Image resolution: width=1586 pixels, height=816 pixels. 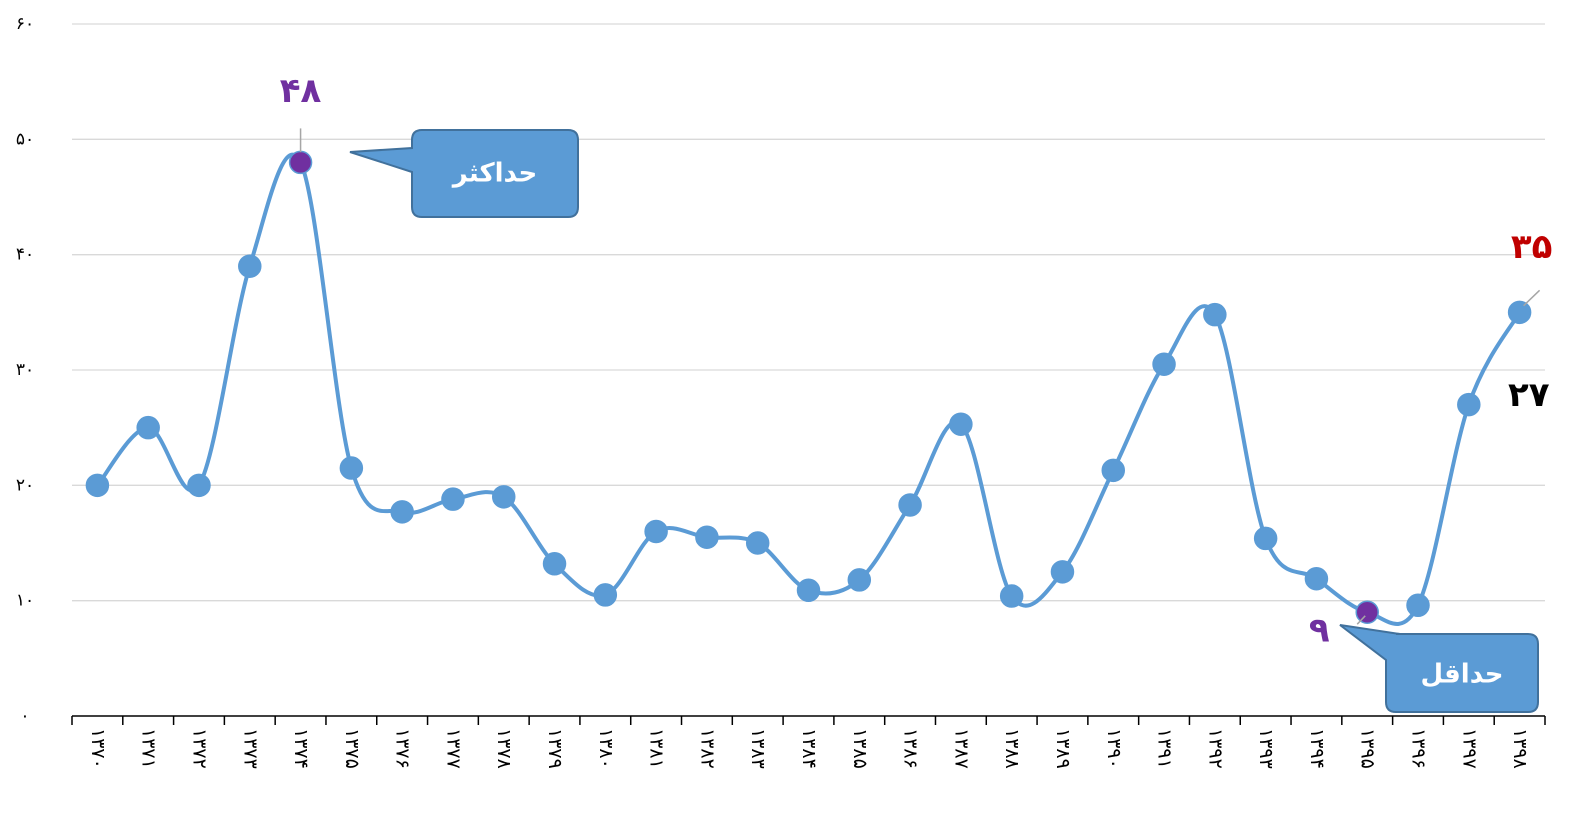 What do you see at coordinates (1532, 247) in the screenshot?
I see `data-label: ۳۵` at bounding box center [1532, 247].